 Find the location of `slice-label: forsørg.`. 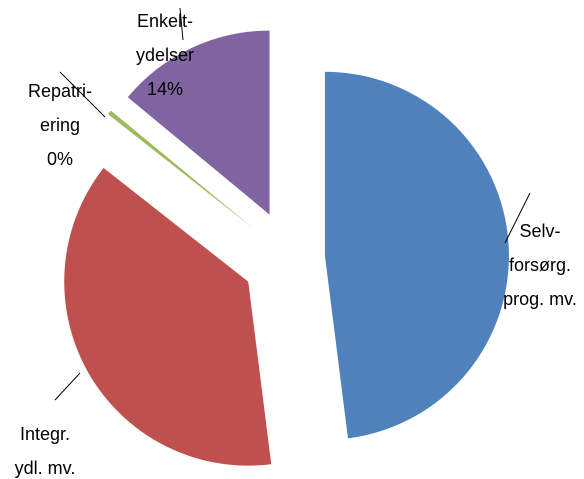

slice-label: forsørg. is located at coordinates (540, 265).